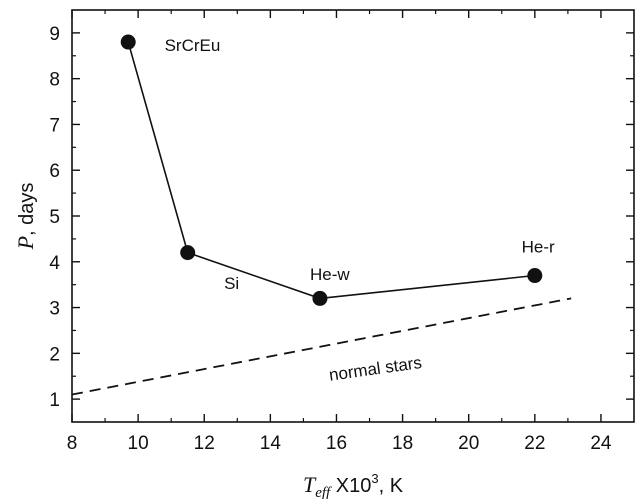 This screenshot has width=635, height=499. I want to click on x-tick-label: 24, so click(601, 443).